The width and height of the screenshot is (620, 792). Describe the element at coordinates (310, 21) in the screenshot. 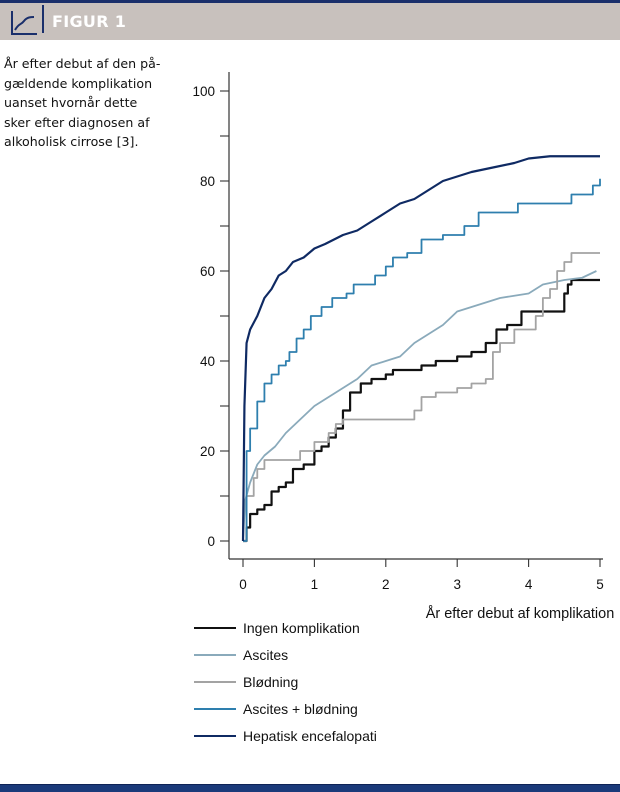

I see `figure-header: FIGUR 1` at that location.